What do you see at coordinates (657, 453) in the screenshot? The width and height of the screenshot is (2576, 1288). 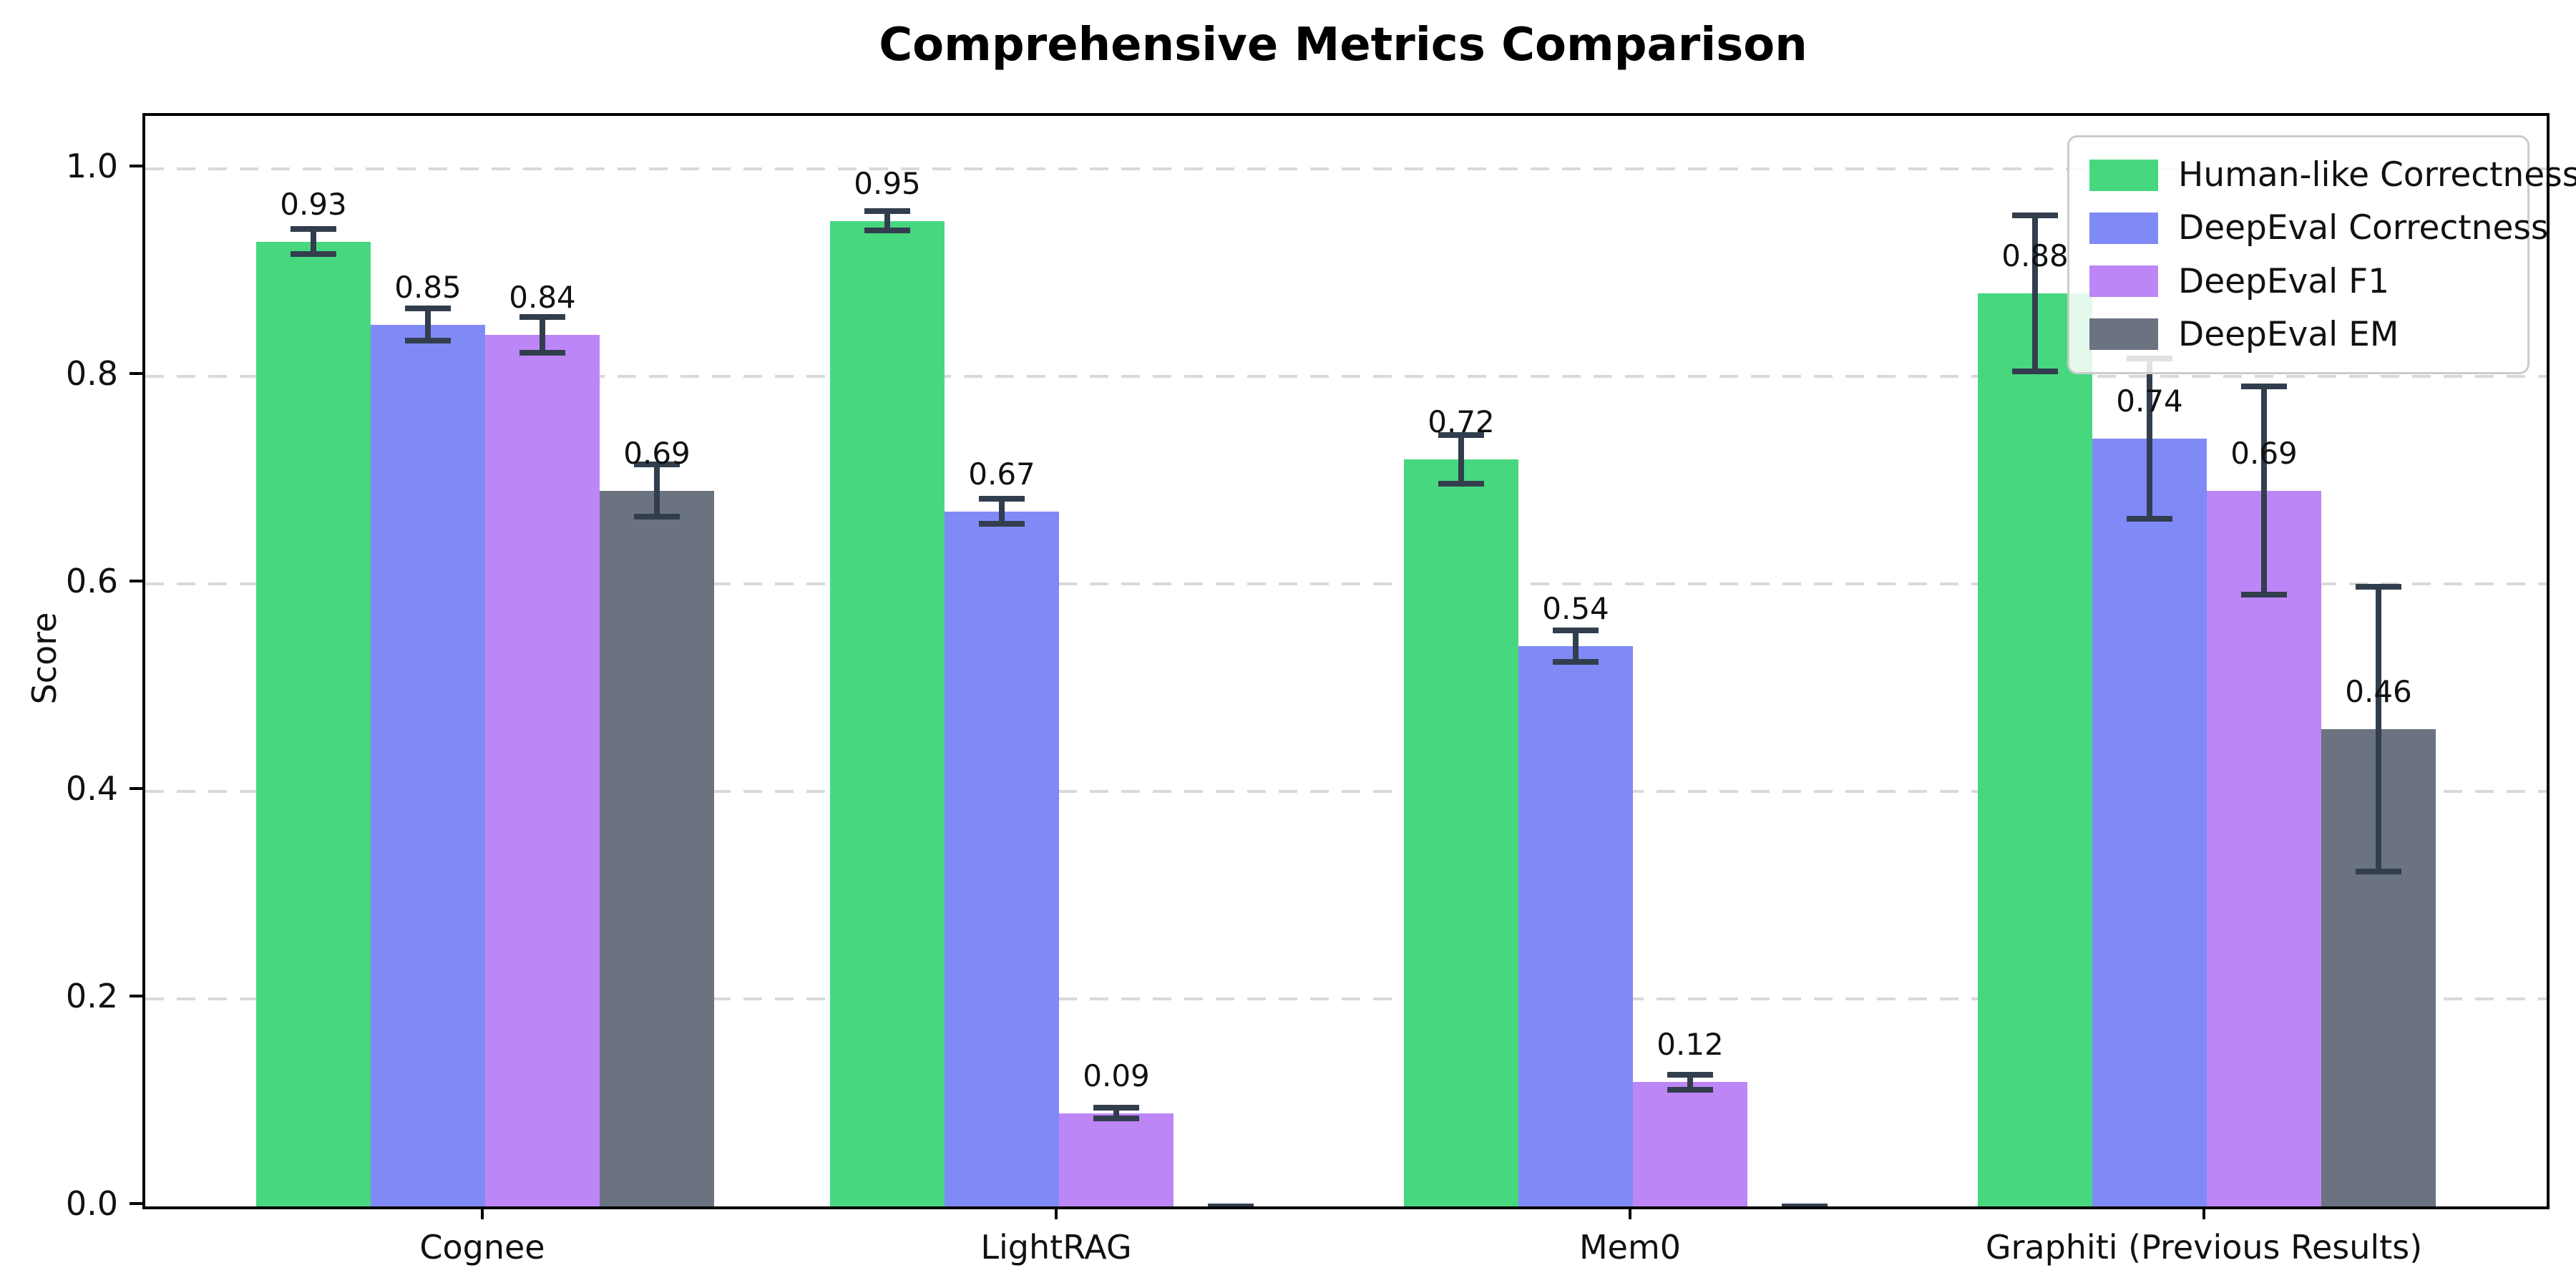 I see `bar-value-label: 0.69` at bounding box center [657, 453].